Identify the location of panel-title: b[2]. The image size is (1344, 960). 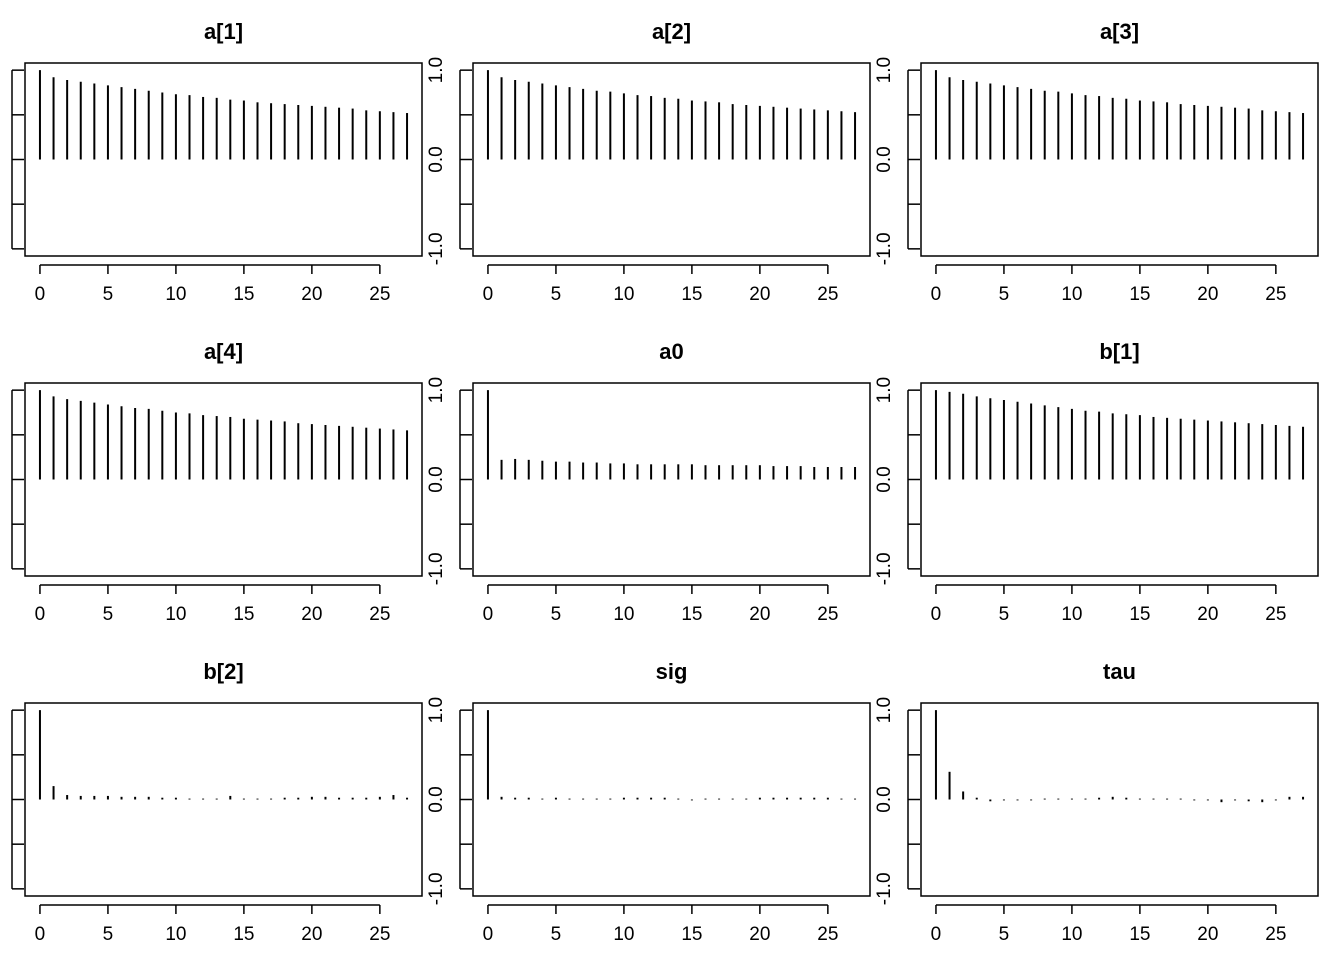
(223, 671).